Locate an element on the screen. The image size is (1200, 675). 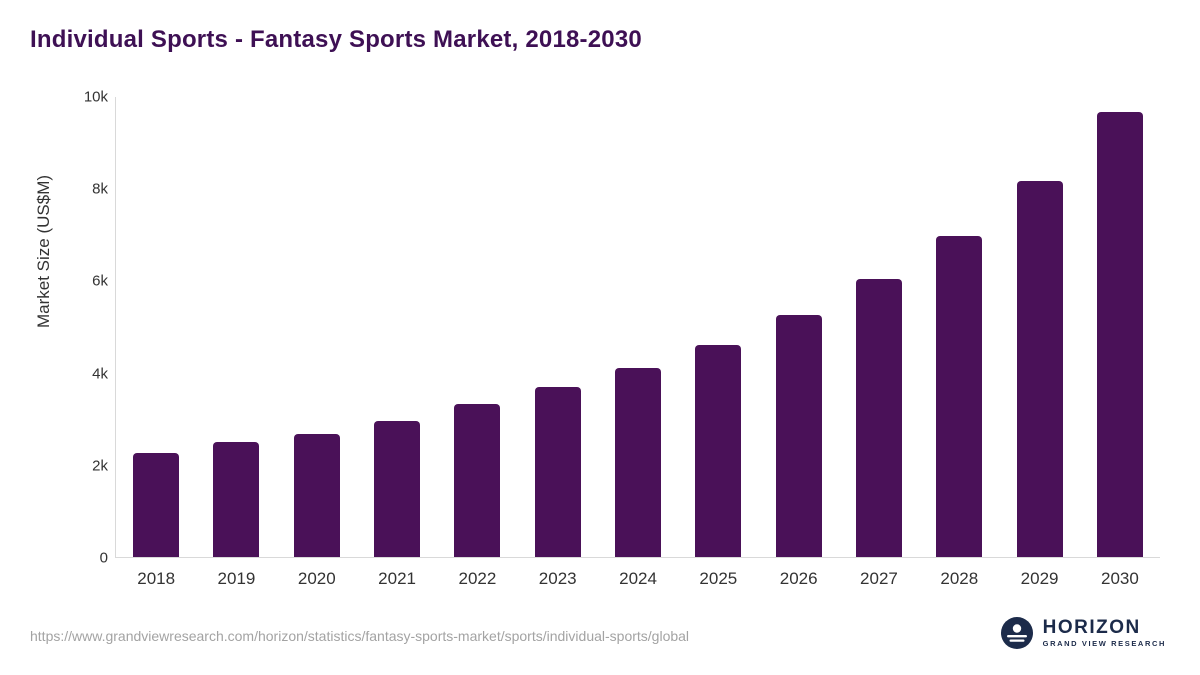
bar-2025 is located at coordinates (718, 450).